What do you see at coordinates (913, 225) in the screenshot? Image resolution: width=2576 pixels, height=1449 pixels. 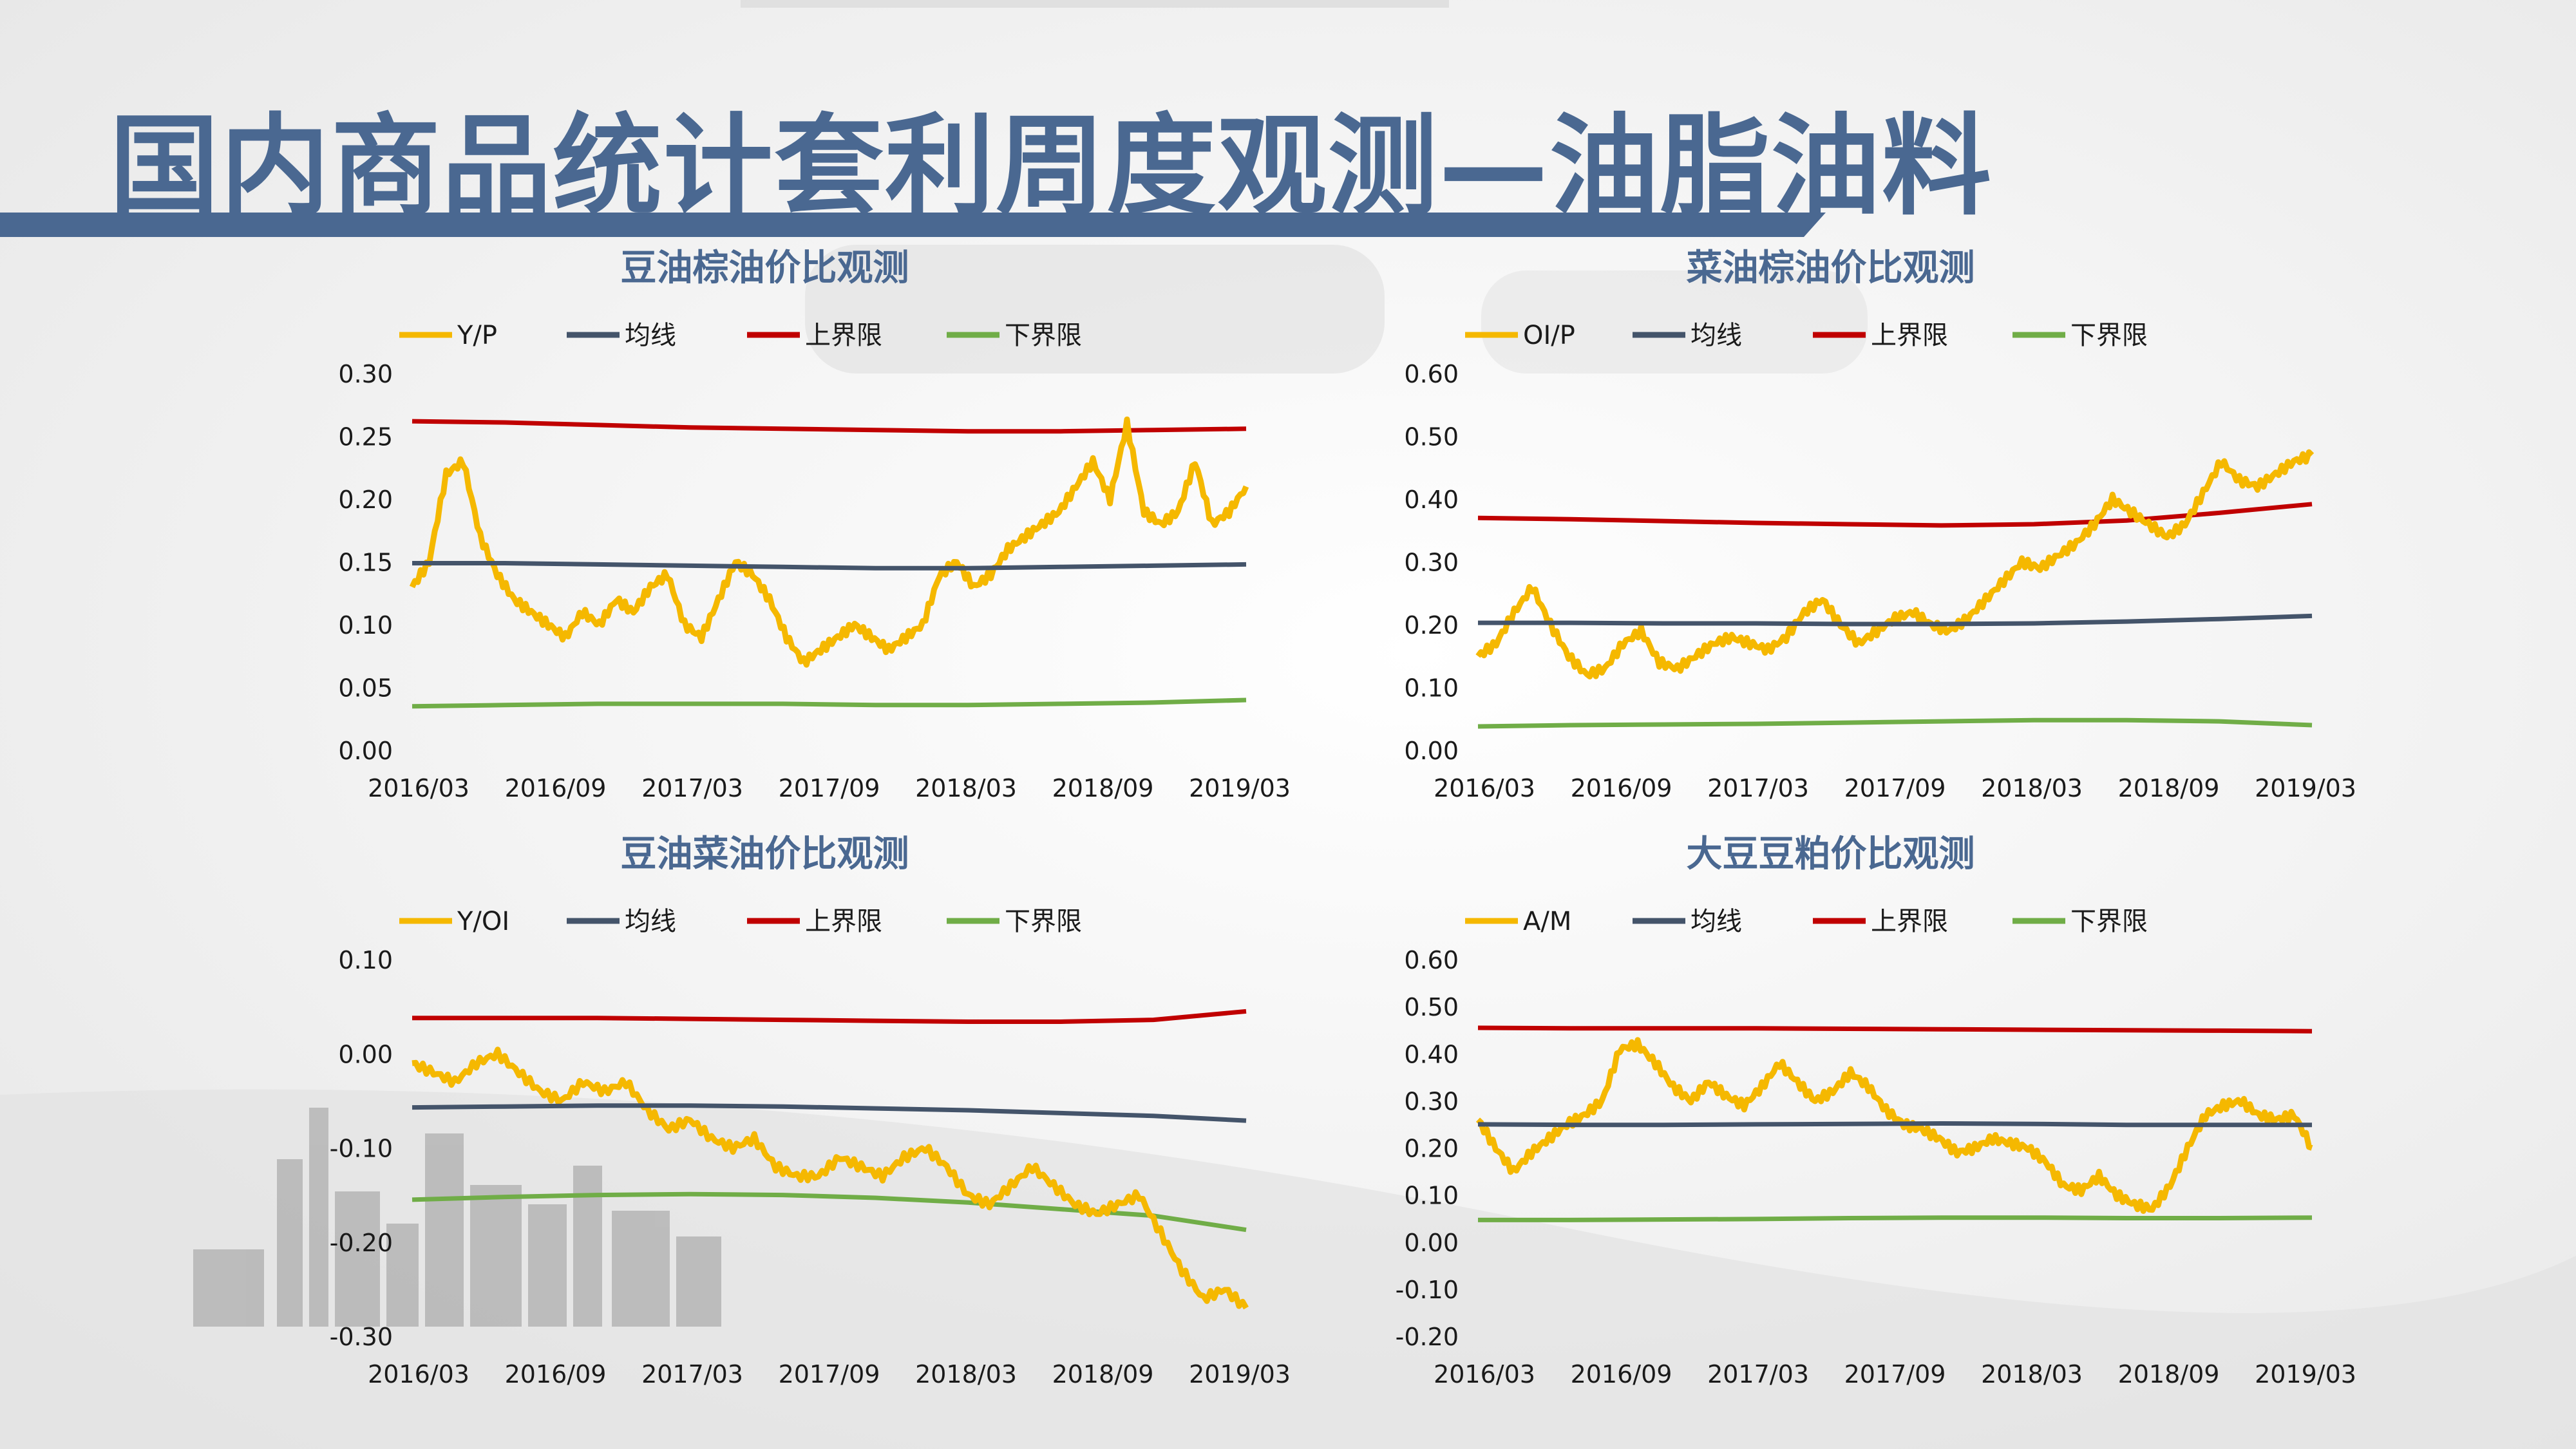 I see `header-bar` at bounding box center [913, 225].